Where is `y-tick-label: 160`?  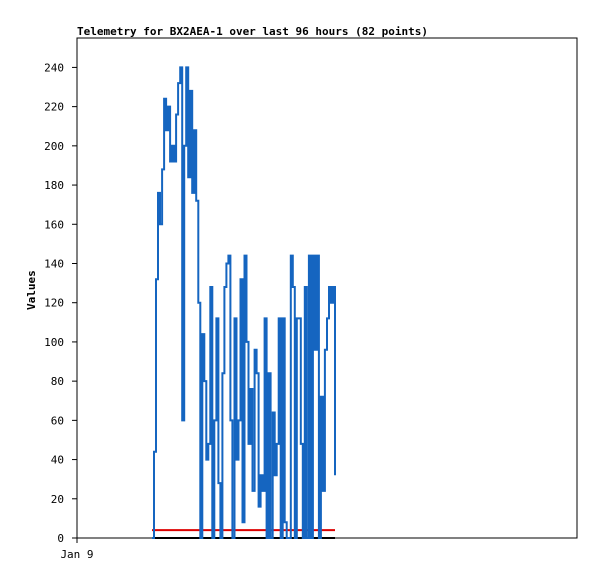
y-tick-label: 160 is located at coordinates (54, 224).